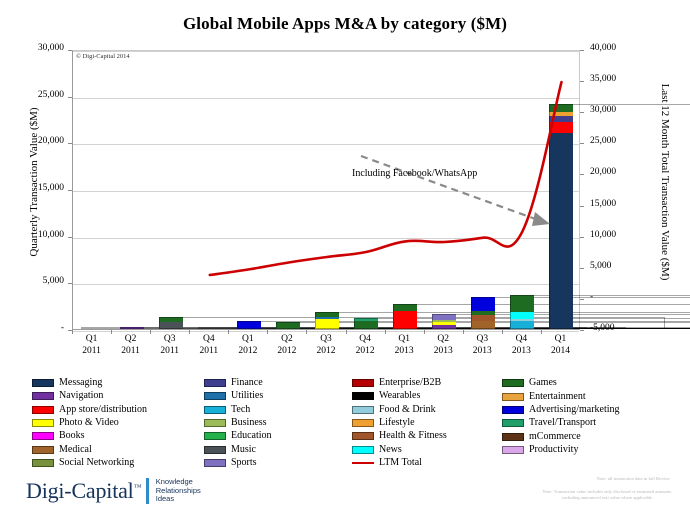 Image resolution: width=690 pixels, height=518 pixels. I want to click on legend-item: Business, so click(278, 423).